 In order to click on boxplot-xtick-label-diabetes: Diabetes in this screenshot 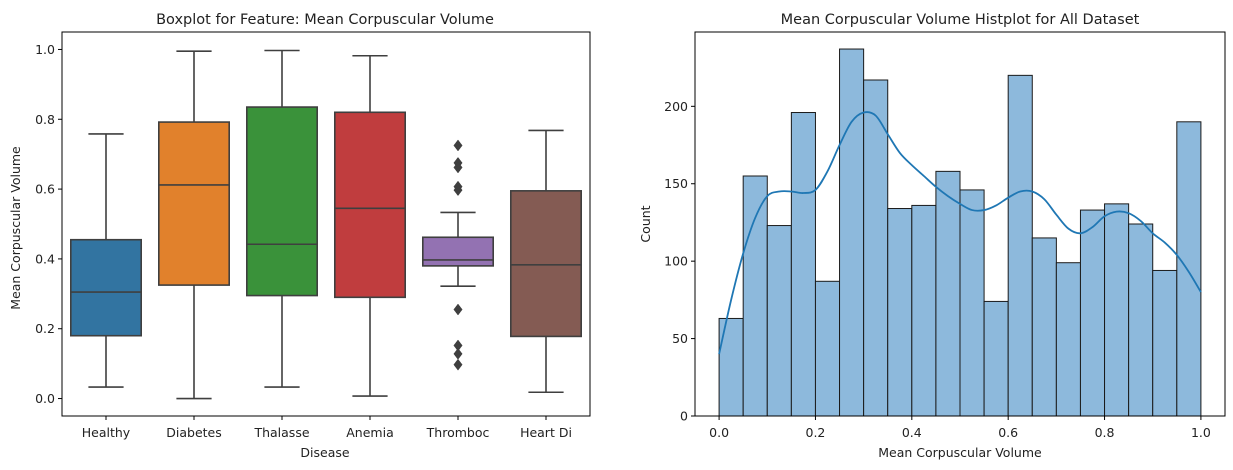, I will do `click(194, 432)`.